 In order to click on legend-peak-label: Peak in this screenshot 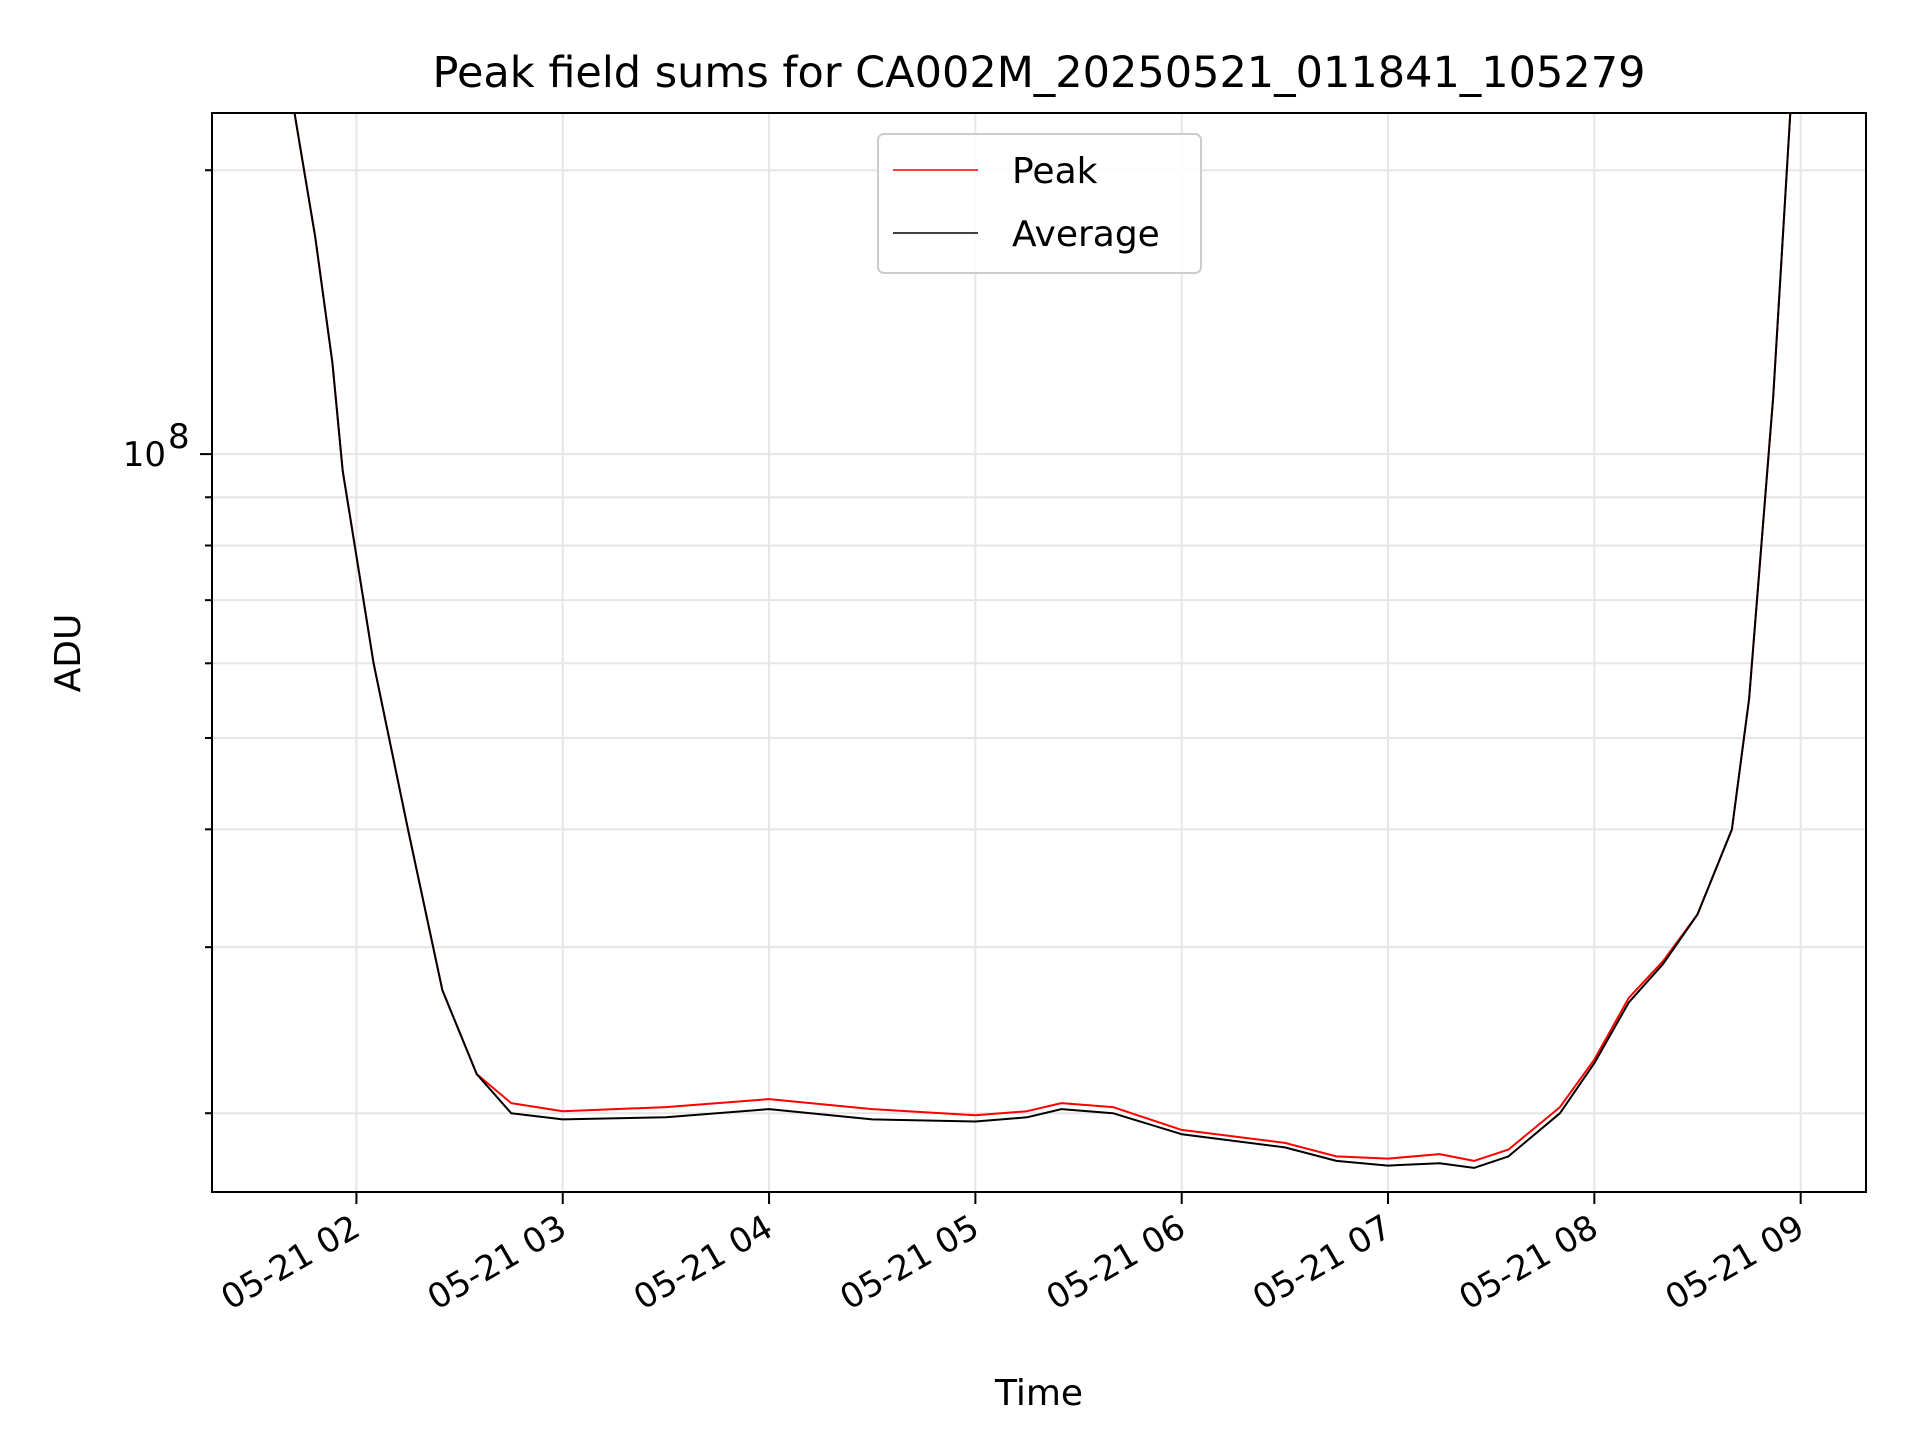, I will do `click(1055, 171)`.